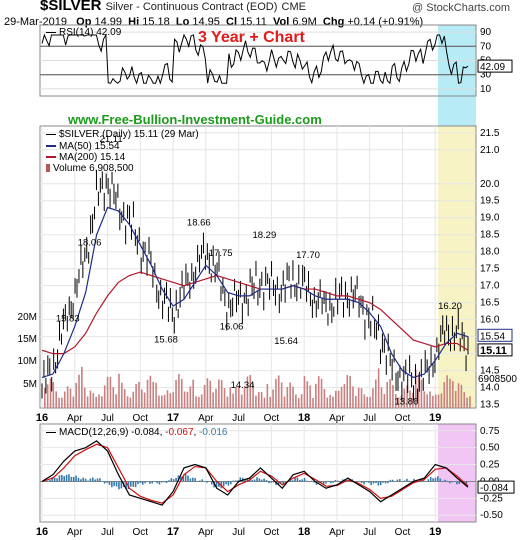 This screenshot has height=540, width=520. What do you see at coordinates (403, 532) in the screenshot?
I see `macd-x-tick-label: Oct` at bounding box center [403, 532].